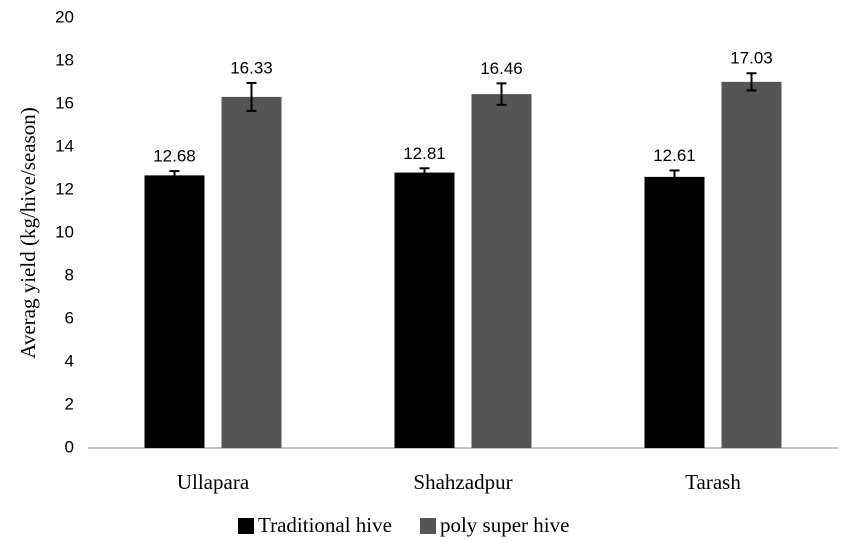 Image resolution: width=841 pixels, height=542 pixels. I want to click on data-label: 12.68, so click(174, 156).